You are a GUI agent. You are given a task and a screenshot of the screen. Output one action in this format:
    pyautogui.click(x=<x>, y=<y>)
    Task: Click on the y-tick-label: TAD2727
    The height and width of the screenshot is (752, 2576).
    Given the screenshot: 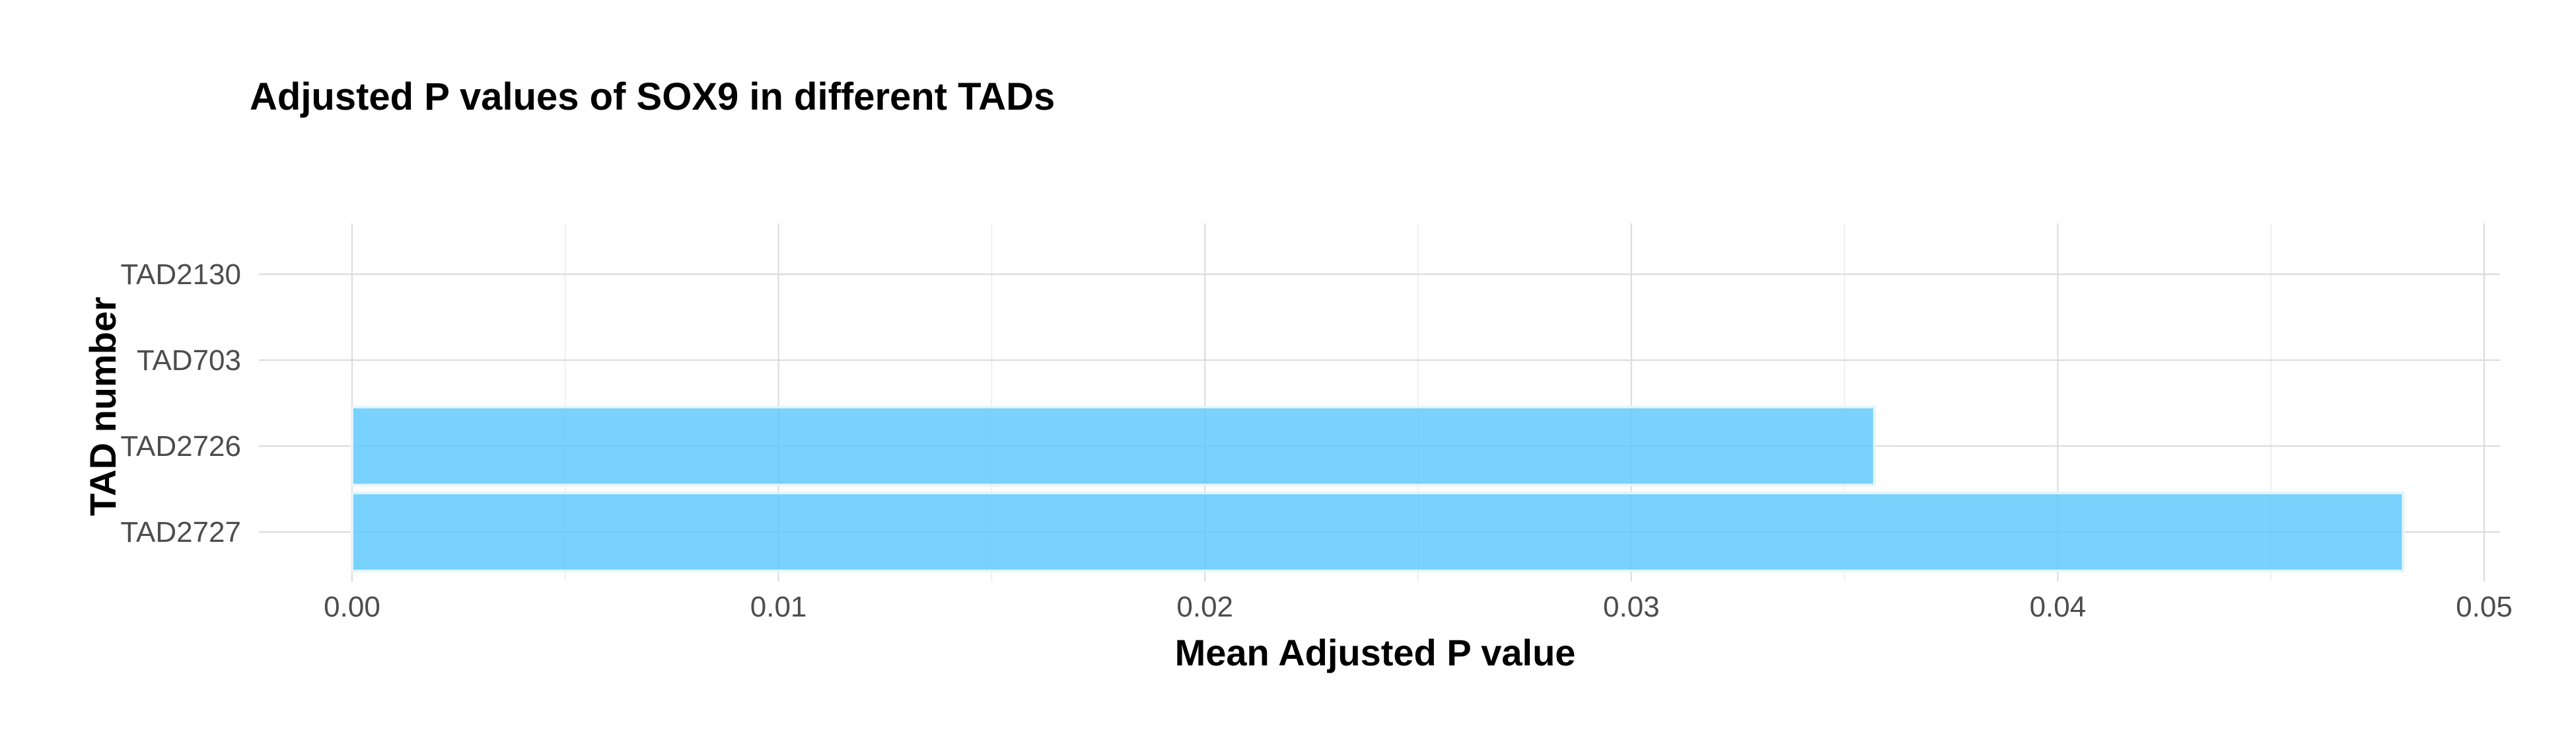 What is the action you would take?
    pyautogui.click(x=180, y=532)
    